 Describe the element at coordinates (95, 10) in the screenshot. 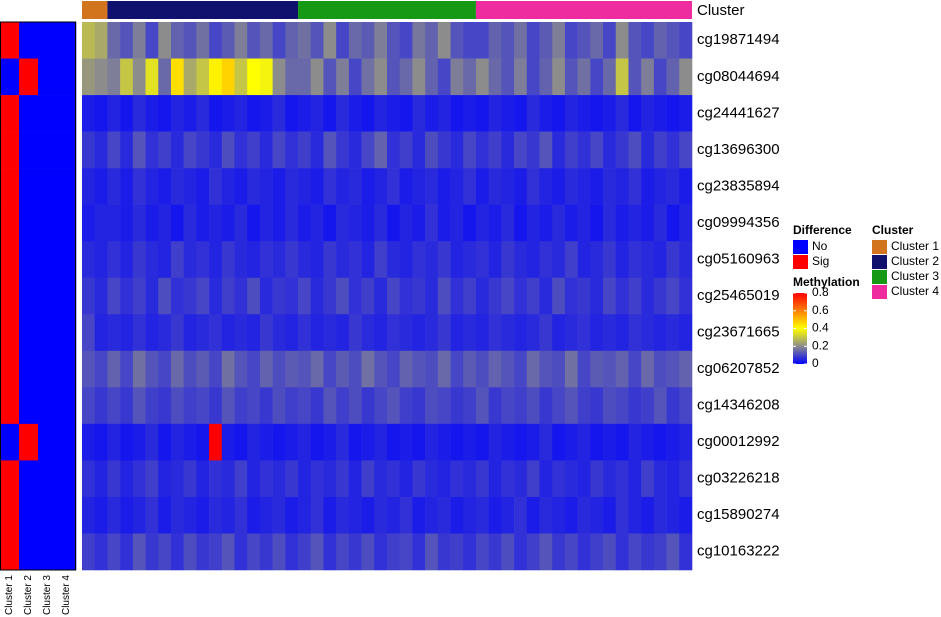

I see `annotation-segment` at that location.